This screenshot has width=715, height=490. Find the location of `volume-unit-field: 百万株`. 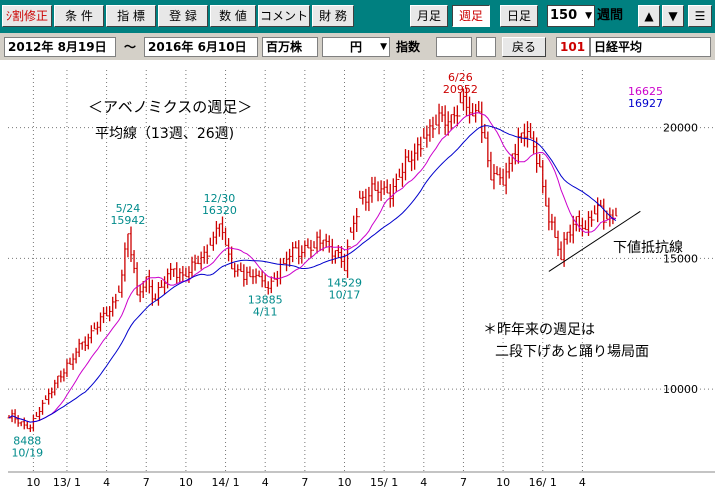

volume-unit-field: 百万株 is located at coordinates (290, 47).